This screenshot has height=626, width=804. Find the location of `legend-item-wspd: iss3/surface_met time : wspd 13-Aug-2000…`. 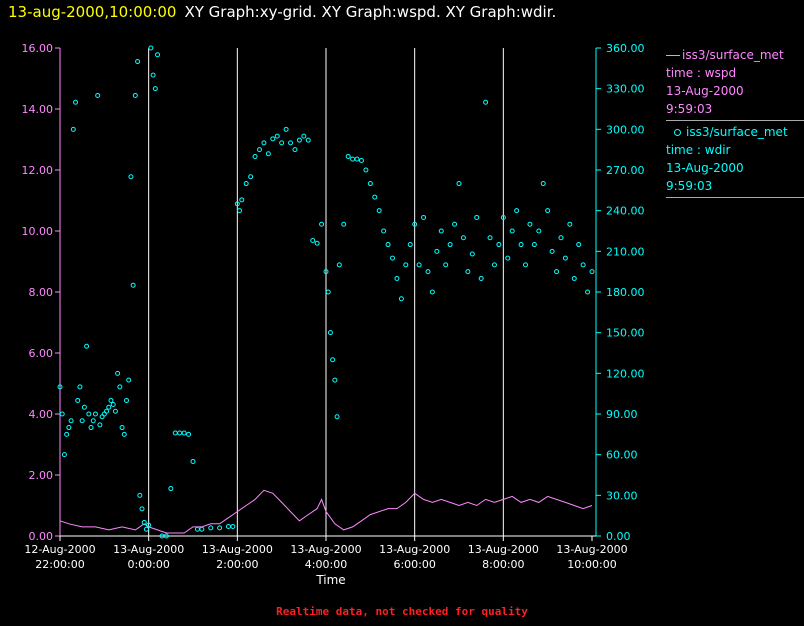

legend-item-wspd: iss3/surface_met time : wspd 13-Aug-2000… is located at coordinates (735, 83).